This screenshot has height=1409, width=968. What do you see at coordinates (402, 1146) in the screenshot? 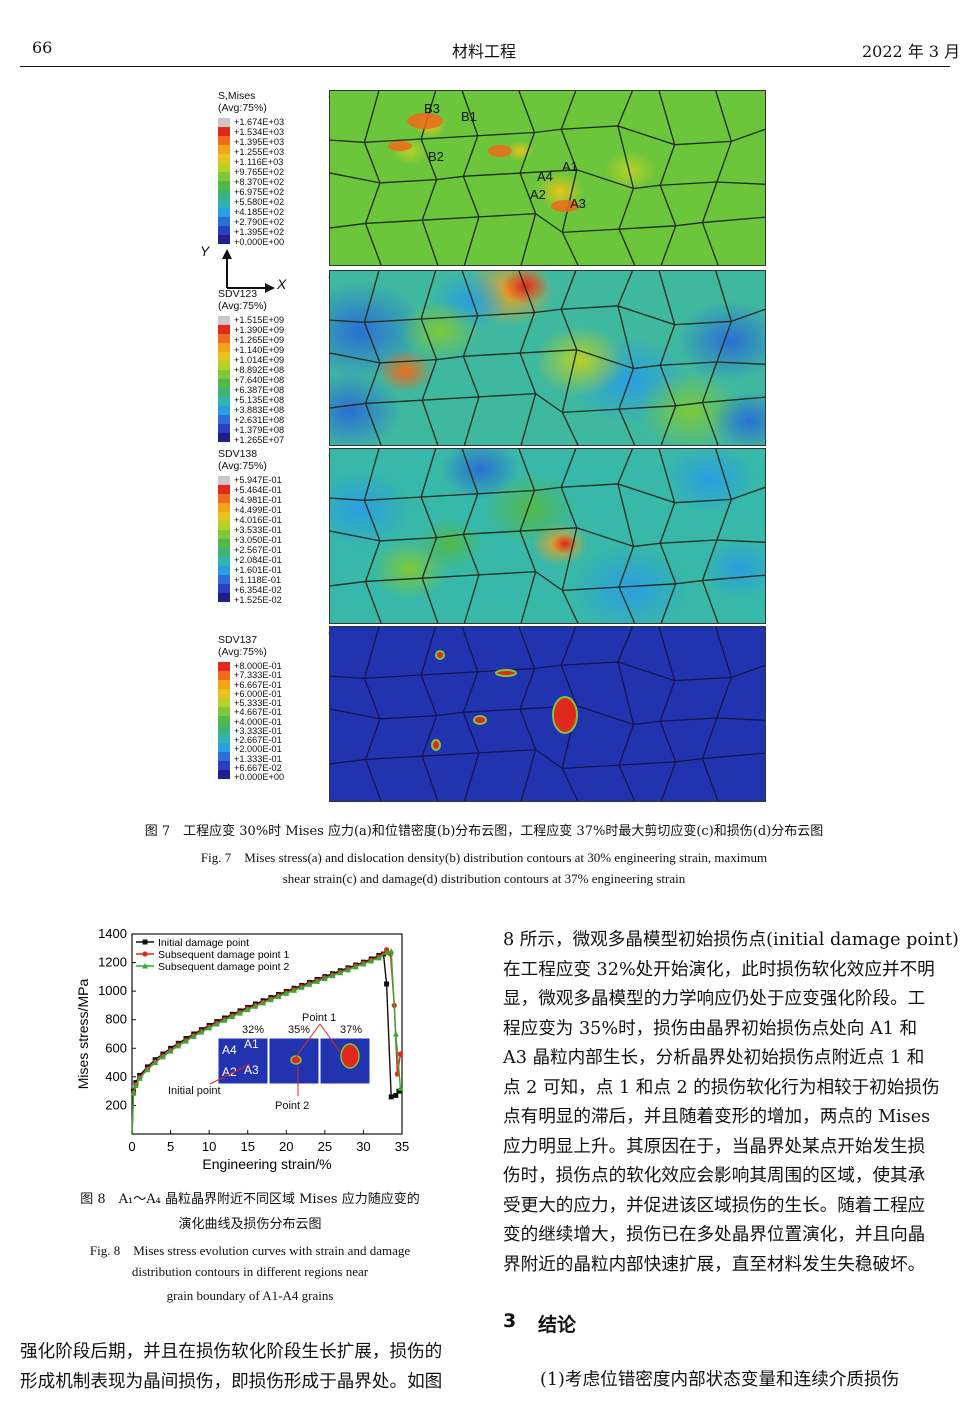
I see `x-tick-label: 35` at bounding box center [402, 1146].